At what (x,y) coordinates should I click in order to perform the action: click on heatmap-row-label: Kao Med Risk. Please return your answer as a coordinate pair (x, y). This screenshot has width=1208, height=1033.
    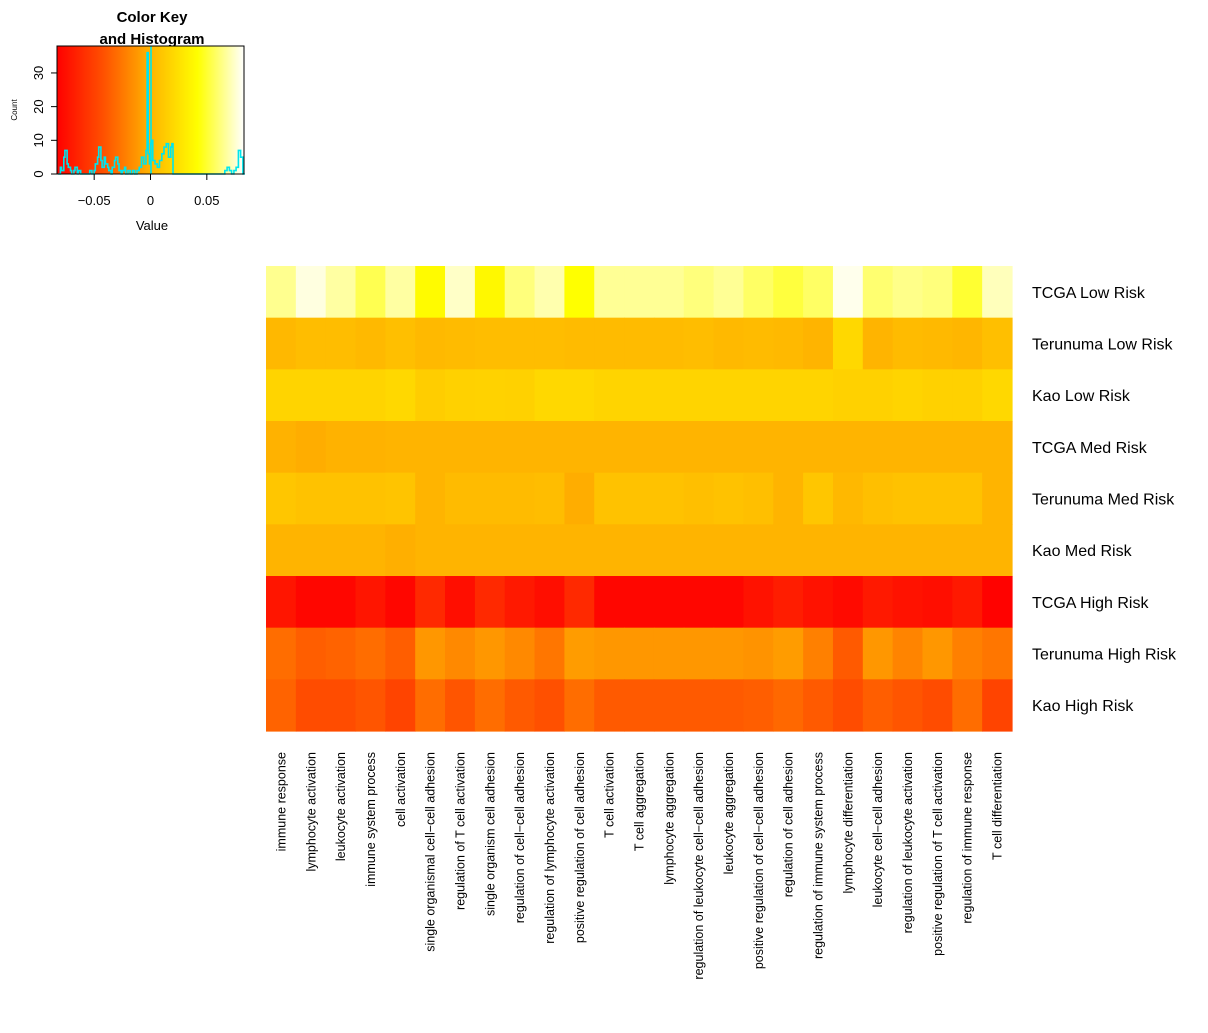
    Looking at the image, I should click on (1082, 551).